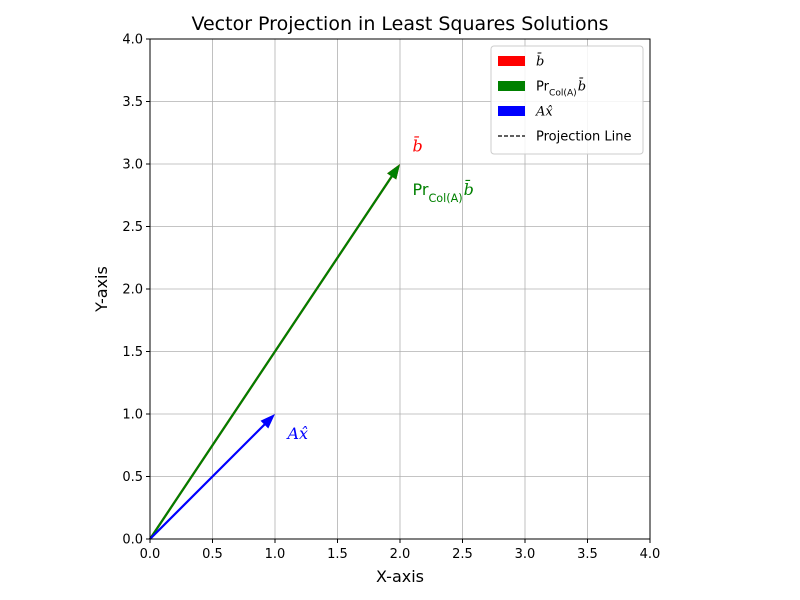  I want to click on y-tick-label: 0.5, so click(132, 477).